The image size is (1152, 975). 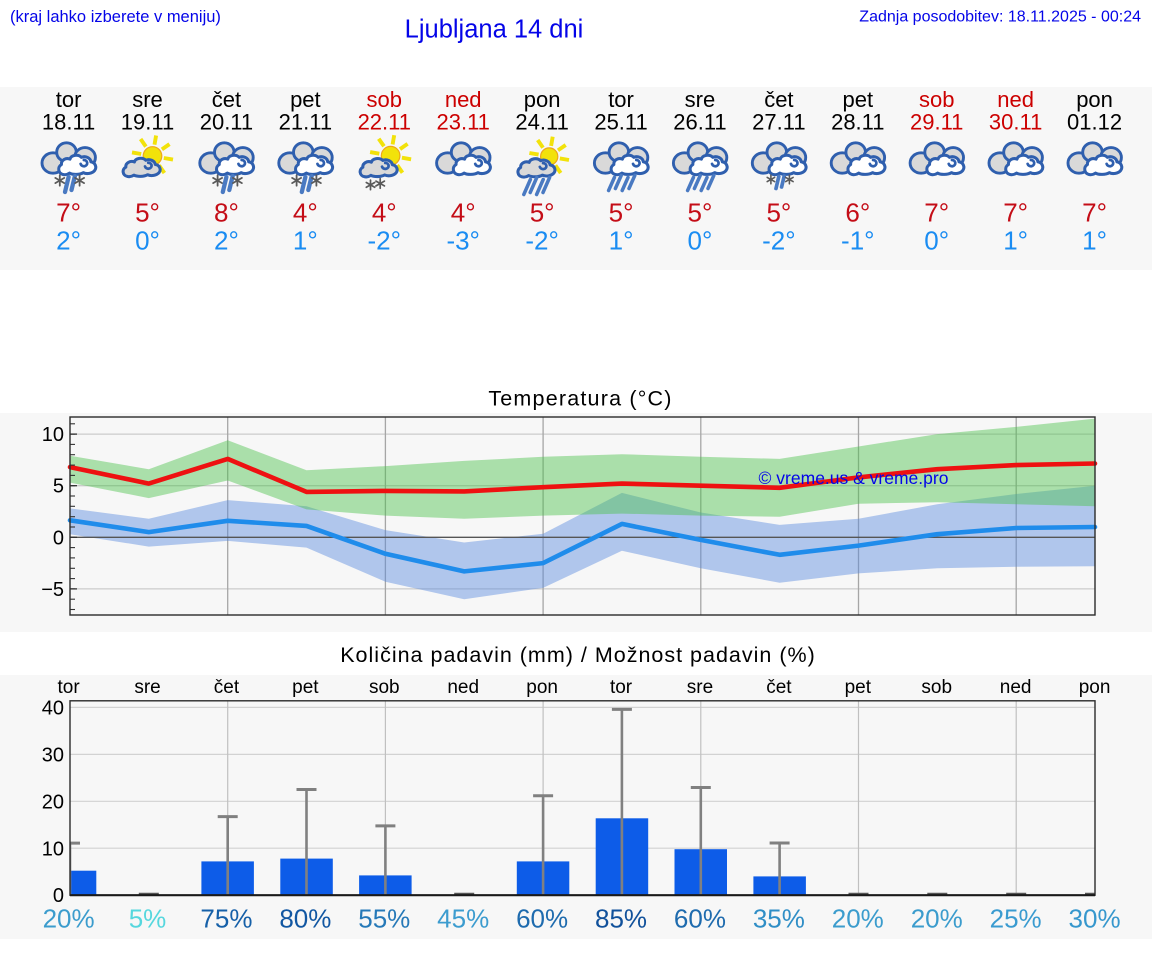 What do you see at coordinates (147, 122) in the screenshot?
I see `svg-text: 19.11` at bounding box center [147, 122].